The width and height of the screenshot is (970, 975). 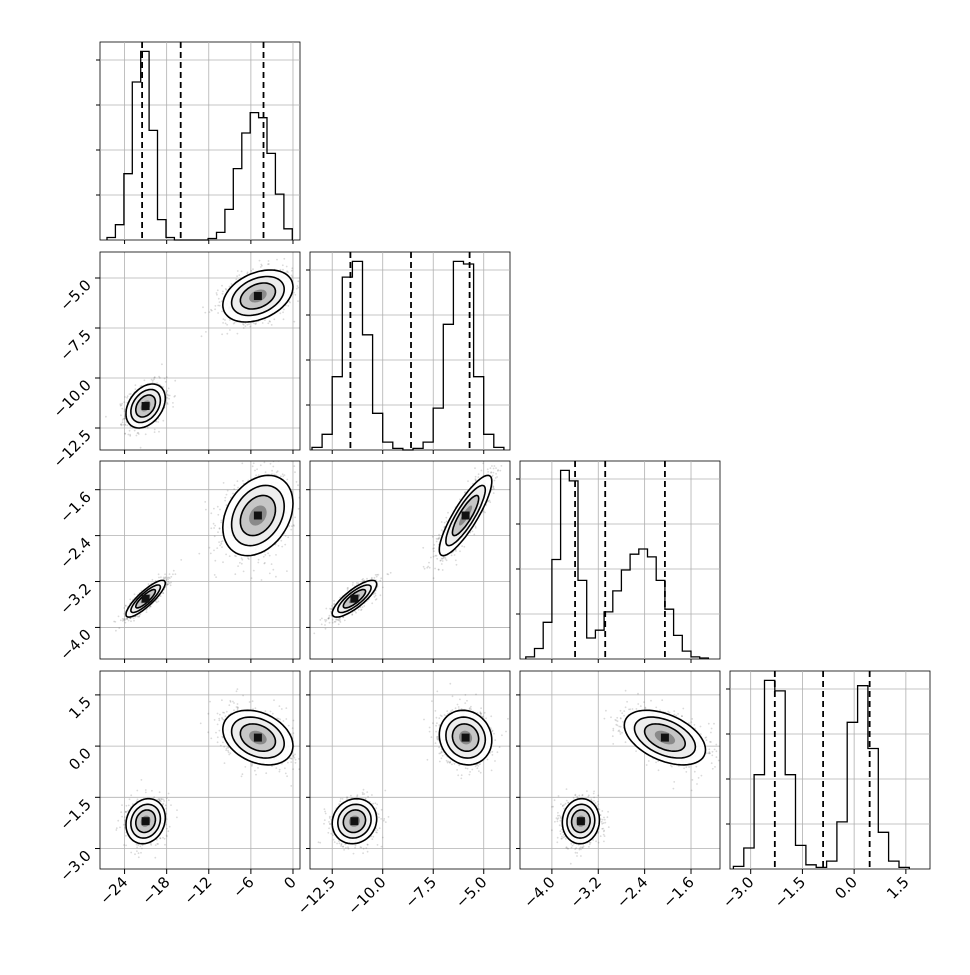 What do you see at coordinates (75, 645) in the screenshot?
I see `y-tick-label: −4.0` at bounding box center [75, 645].